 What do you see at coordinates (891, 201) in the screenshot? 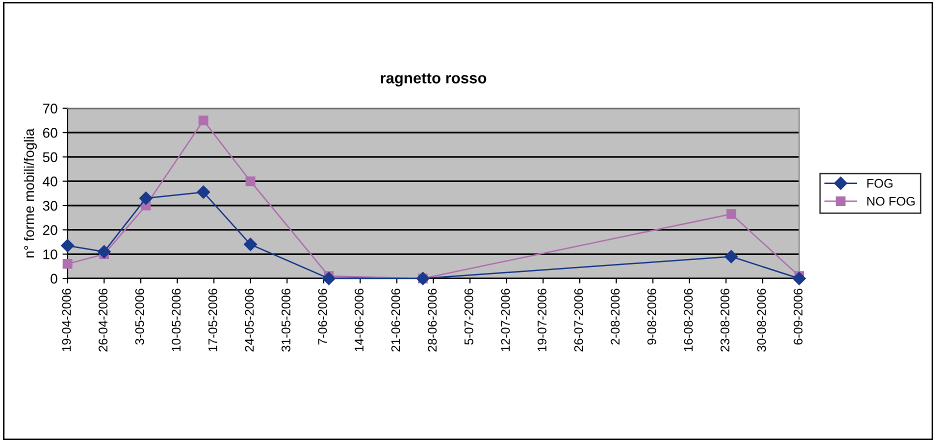
I see `legend-label: NO FOG` at bounding box center [891, 201].